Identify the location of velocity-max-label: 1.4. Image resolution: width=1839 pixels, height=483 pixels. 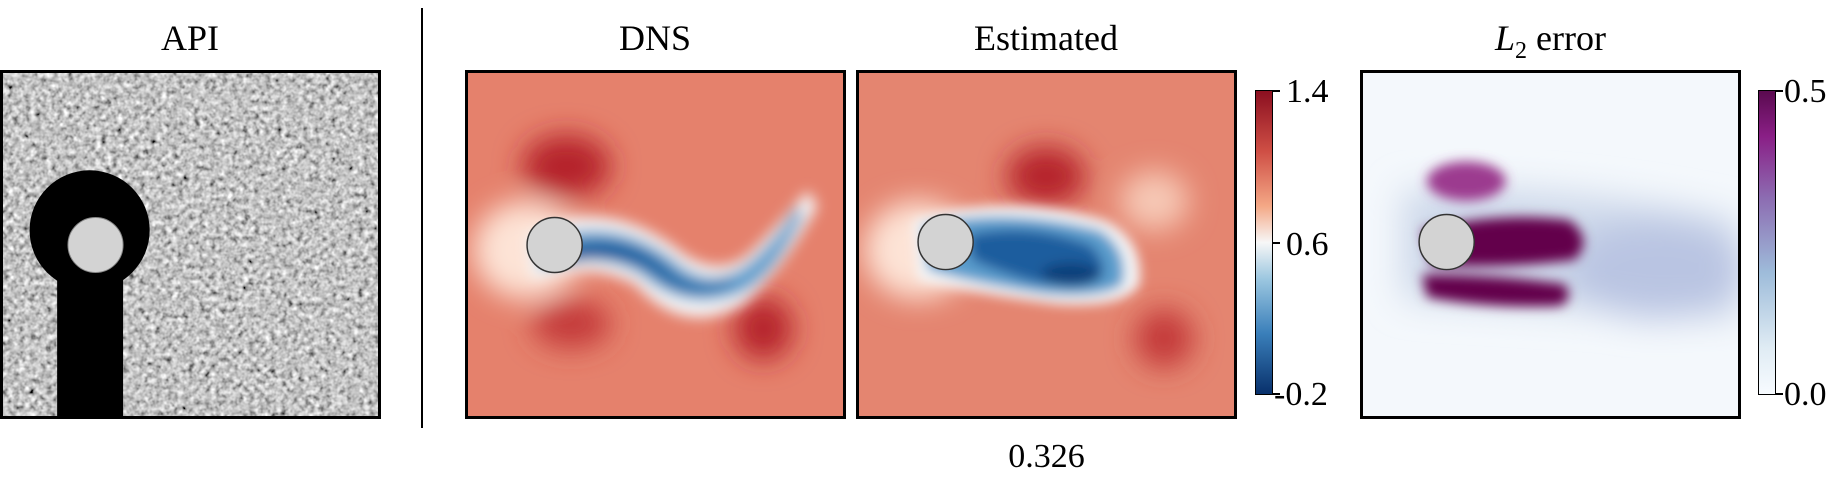
(1307, 91).